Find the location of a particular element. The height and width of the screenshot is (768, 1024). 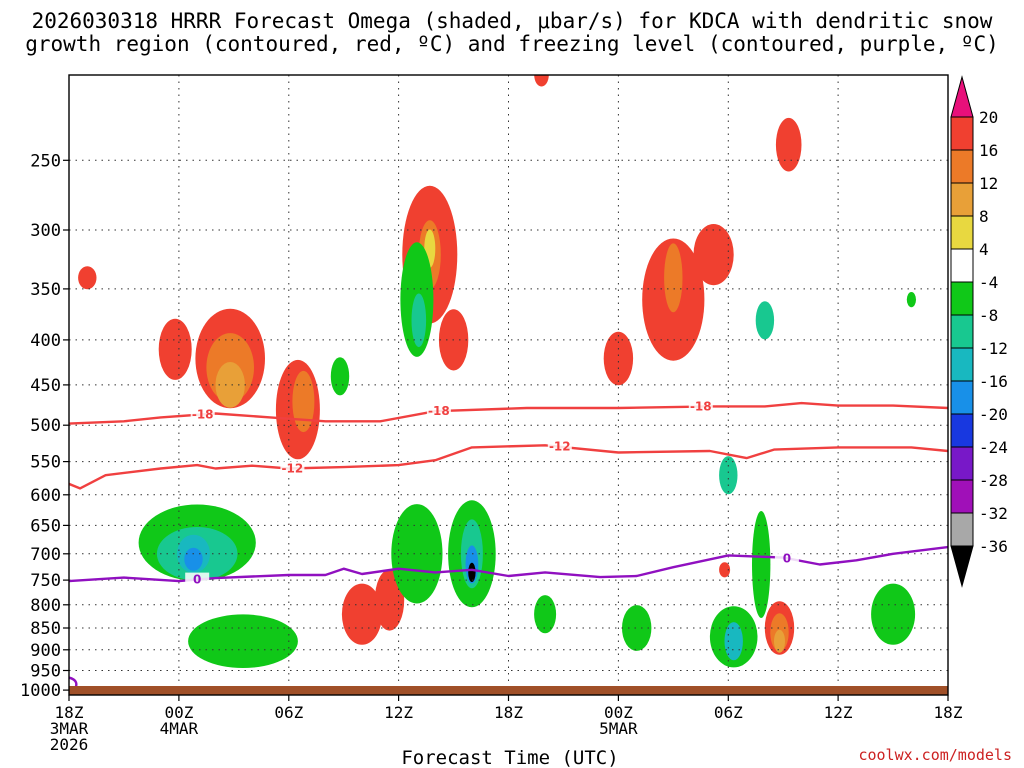

y-tick-label-750: 750 is located at coordinates (45, 581).